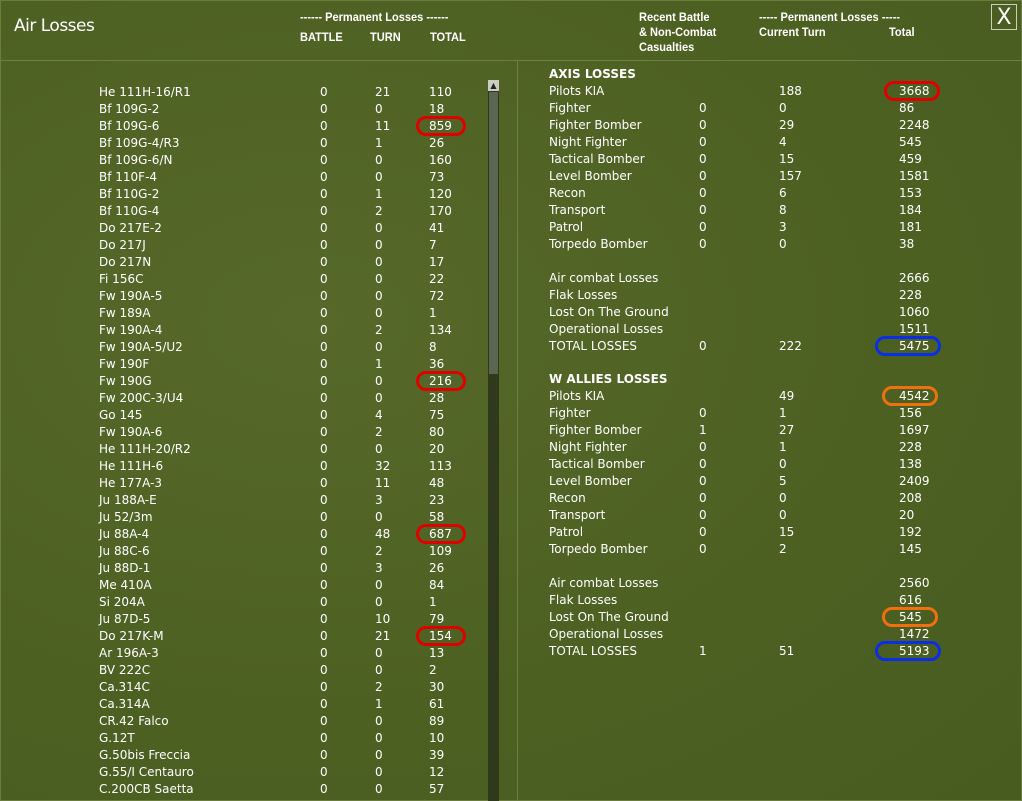 The image size is (1022, 801). What do you see at coordinates (910, 447) in the screenshot?
I see `total-value: 228` at bounding box center [910, 447].